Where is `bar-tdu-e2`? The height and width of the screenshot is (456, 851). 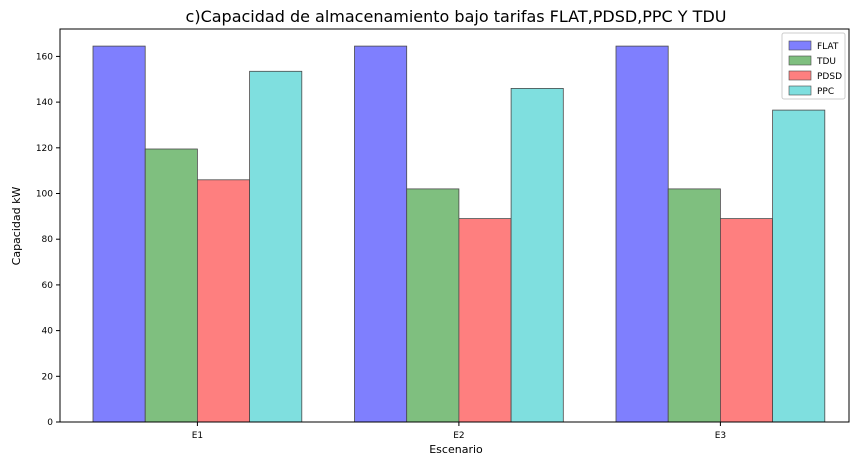
bar-tdu-e2 is located at coordinates (433, 305).